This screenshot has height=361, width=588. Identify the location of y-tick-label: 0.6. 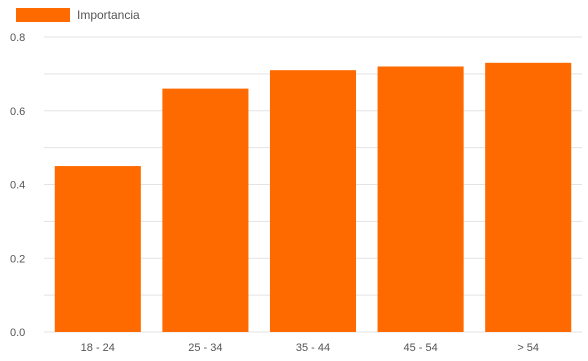
(17, 112).